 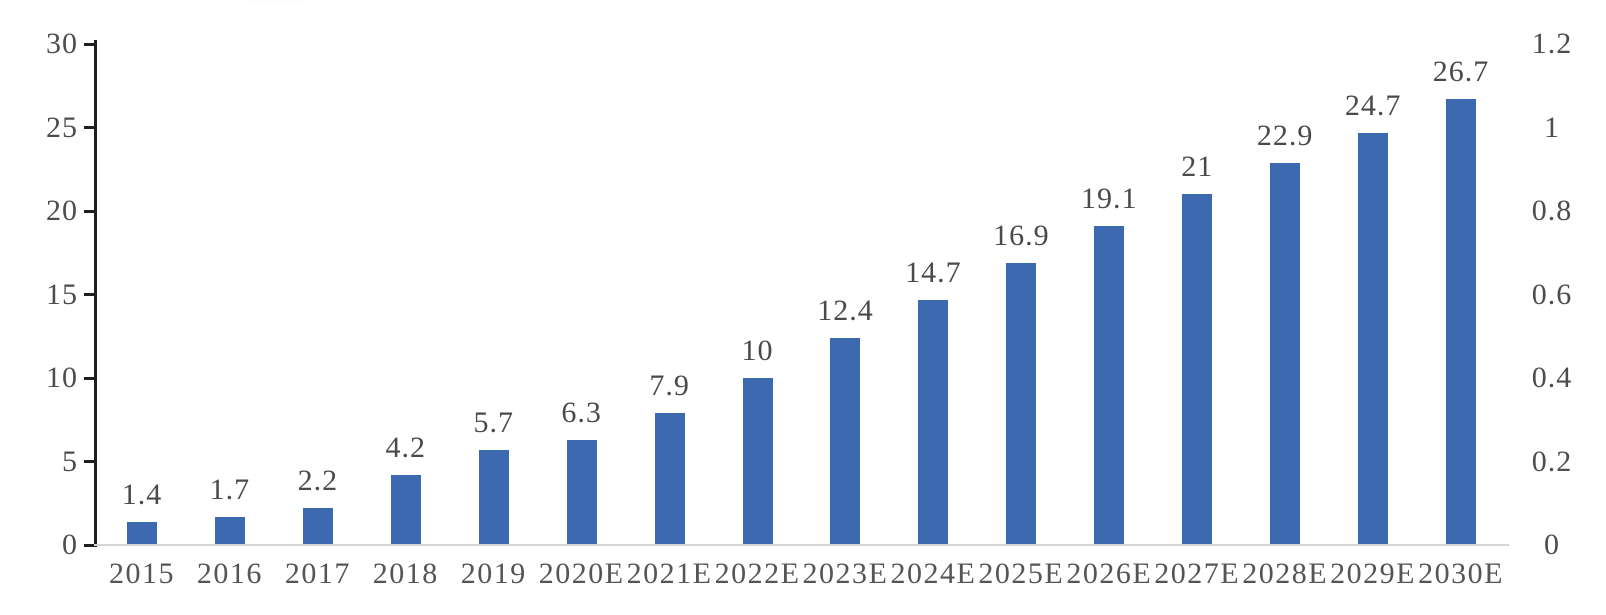 I want to click on bar-2019, so click(x=493, y=497).